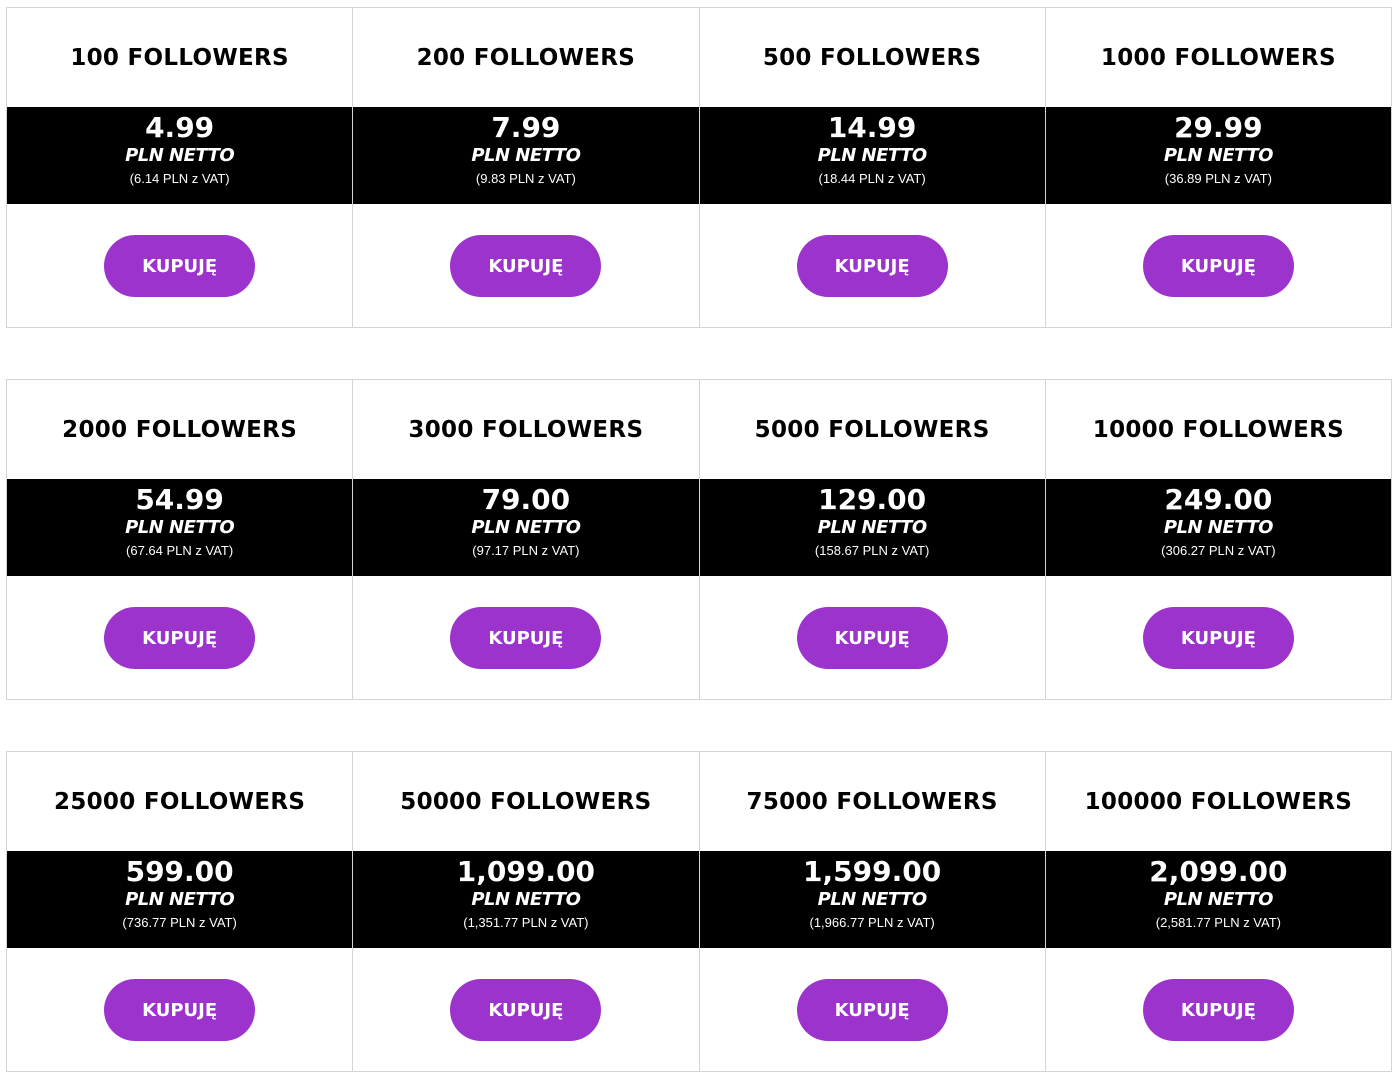 The width and height of the screenshot is (1399, 1081). Describe the element at coordinates (526, 922) in the screenshot. I see `price-with-vat: (1,351.77 PLN z VAT)` at that location.